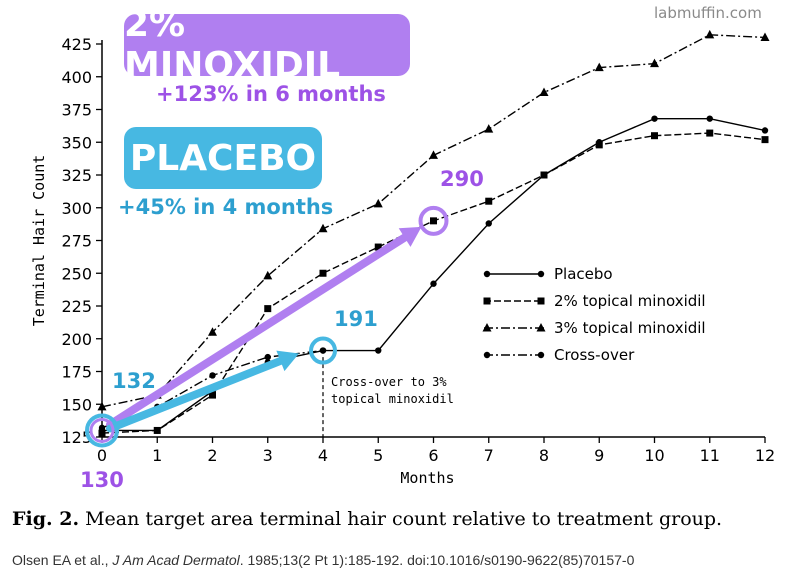 This screenshot has height=578, width=800. Describe the element at coordinates (212, 455) in the screenshot. I see `x-tick-label: 2` at that location.